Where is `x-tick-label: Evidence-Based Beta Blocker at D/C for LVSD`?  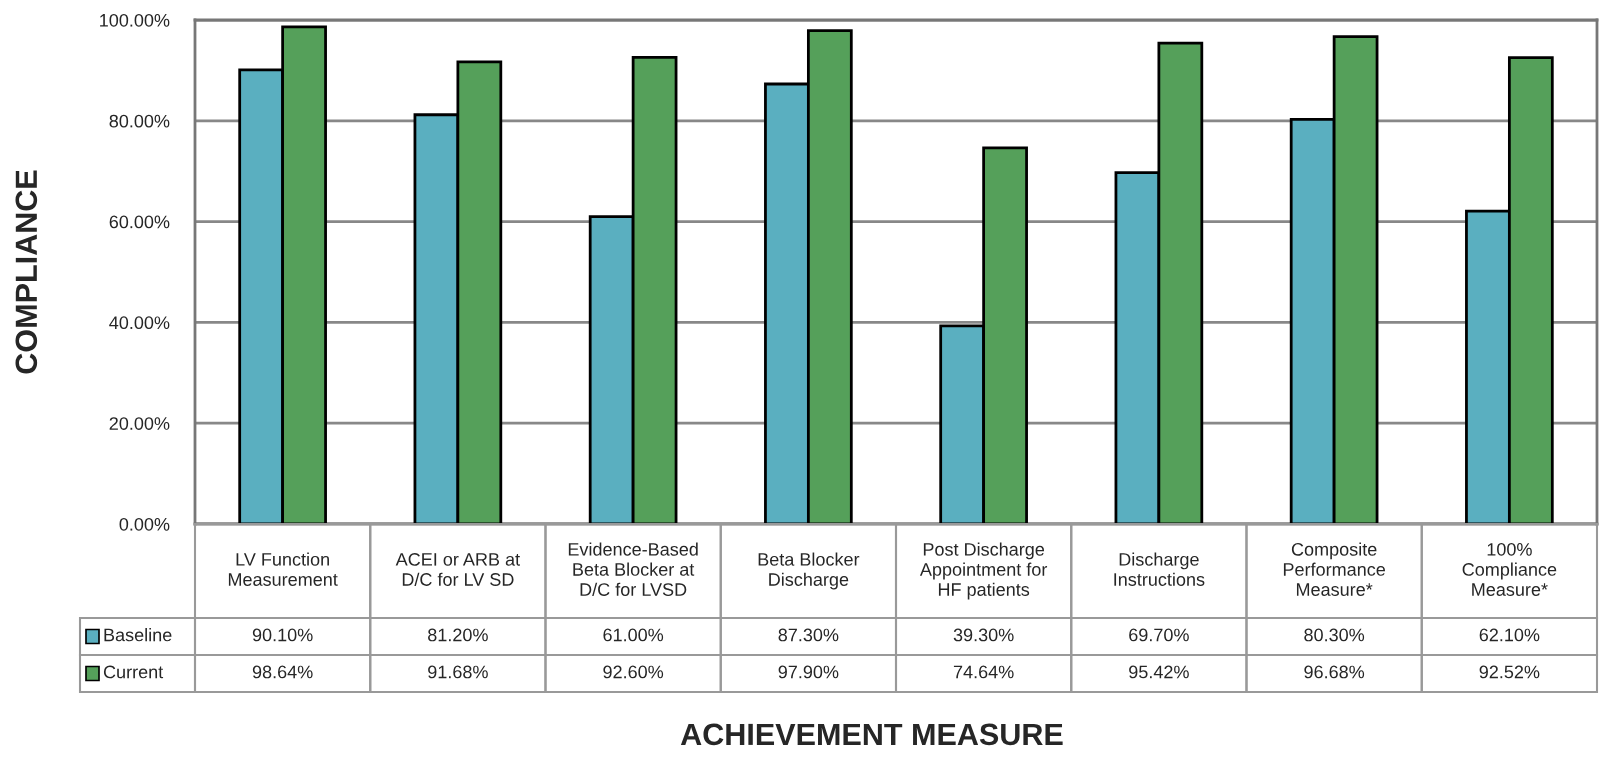
x-tick-label: Evidence-Based Beta Blocker at D/C for LVSD is located at coordinates (633, 569).